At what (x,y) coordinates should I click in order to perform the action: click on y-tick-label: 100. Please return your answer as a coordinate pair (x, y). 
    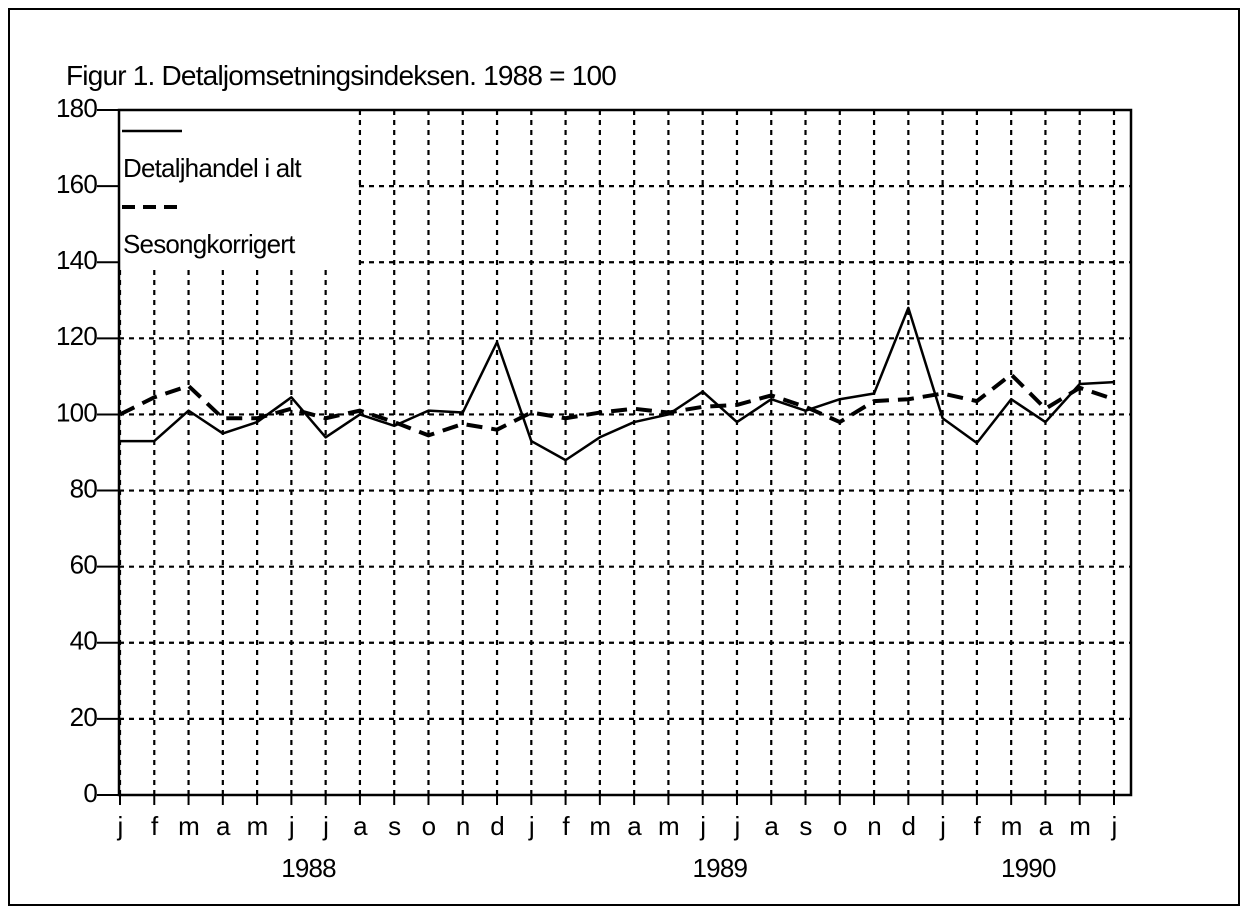
    Looking at the image, I should click on (76, 412).